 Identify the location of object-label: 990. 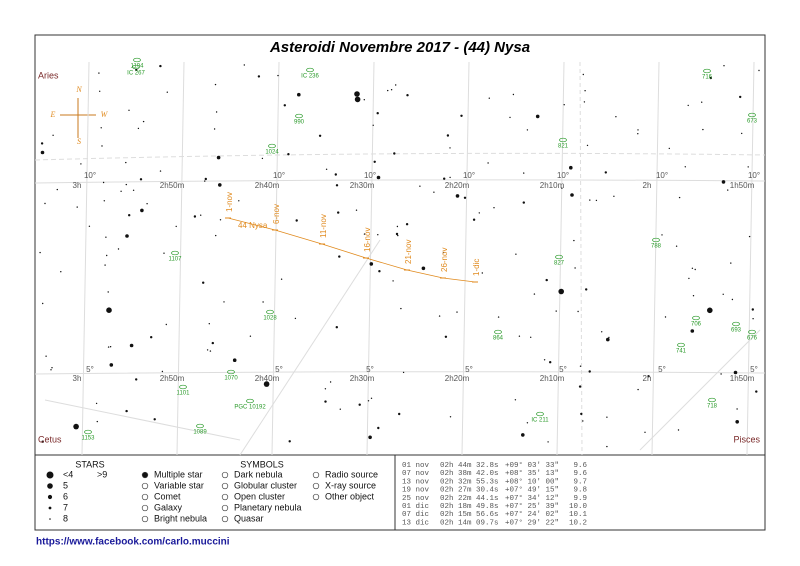
(299, 123).